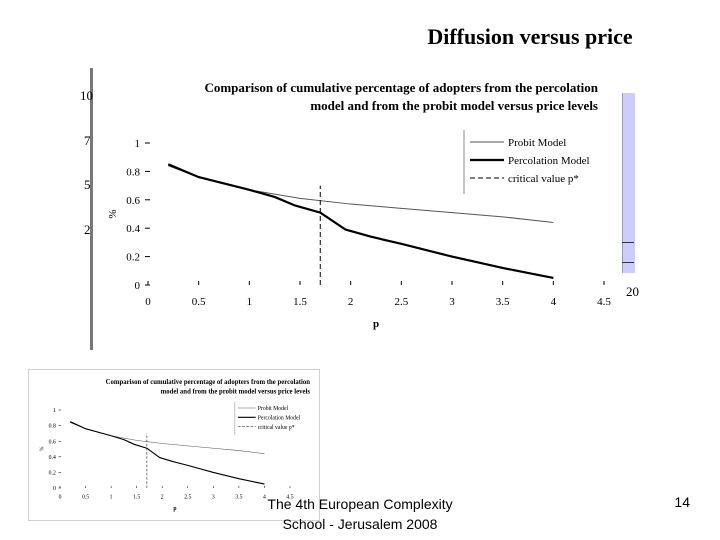 The height and width of the screenshot is (540, 720). What do you see at coordinates (628, 183) in the screenshot?
I see `background-panel-fill` at bounding box center [628, 183].